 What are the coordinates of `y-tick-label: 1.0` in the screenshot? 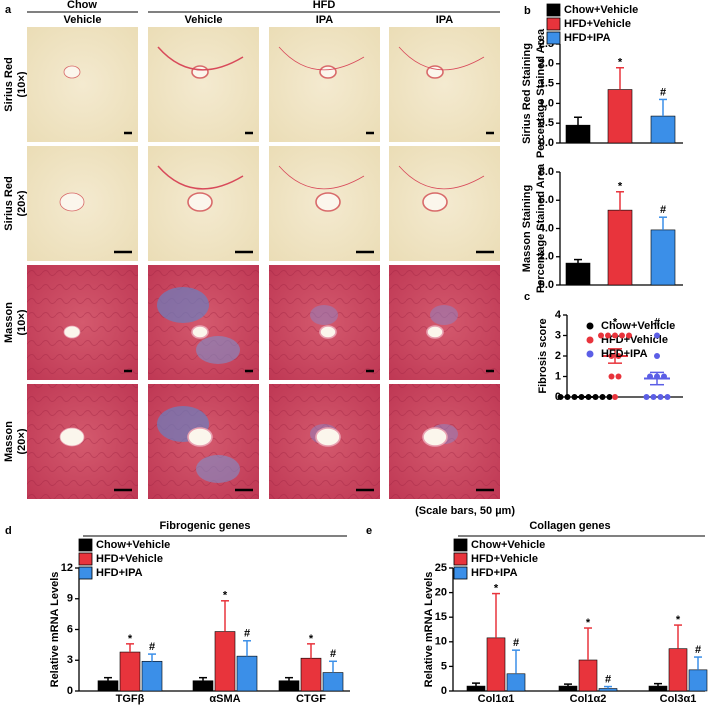 It's located at (546, 103).